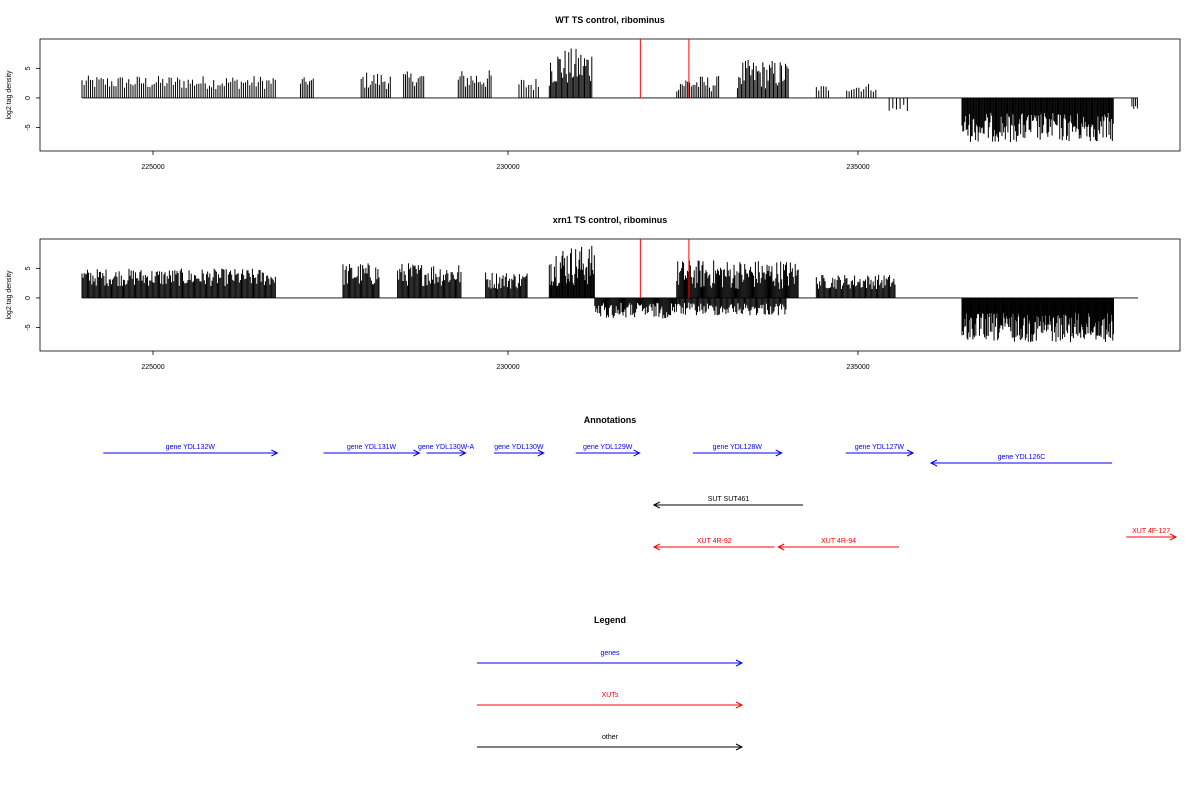 The width and height of the screenshot is (1200, 800). What do you see at coordinates (1022, 457) in the screenshot?
I see `annotation-label: gene YDL126C` at bounding box center [1022, 457].